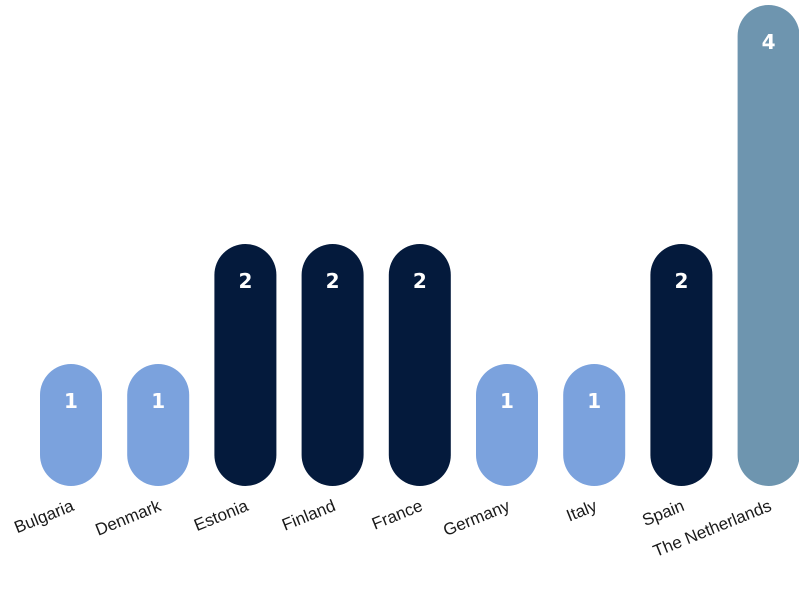 The height and width of the screenshot is (591, 799). What do you see at coordinates (129, 518) in the screenshot?
I see `category-label-denmark: Denmark` at bounding box center [129, 518].